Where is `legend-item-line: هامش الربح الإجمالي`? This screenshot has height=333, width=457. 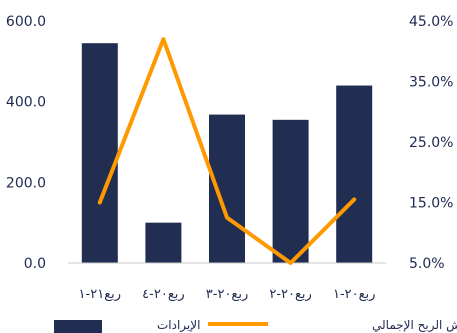 legend-item-line: هامش الربح الإجمالي is located at coordinates (332, 325).